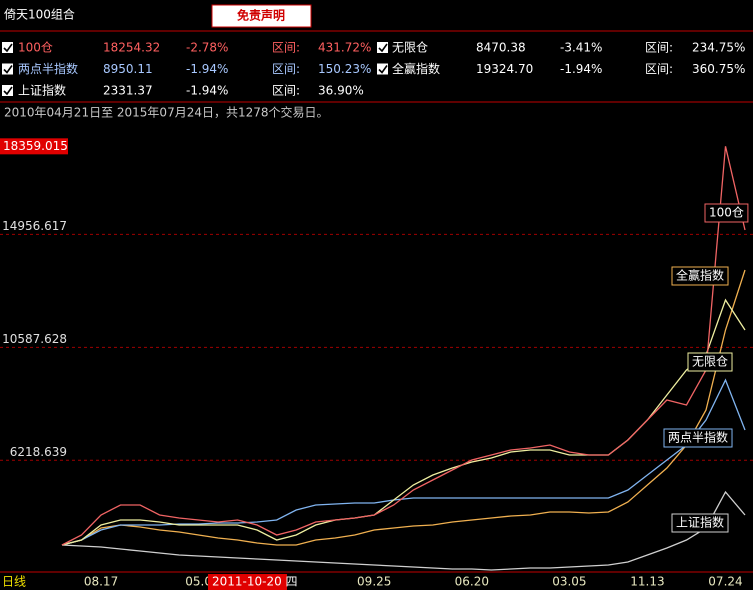  What do you see at coordinates (128, 69) in the screenshot?
I see `legend-value: 8950.11` at bounding box center [128, 69].